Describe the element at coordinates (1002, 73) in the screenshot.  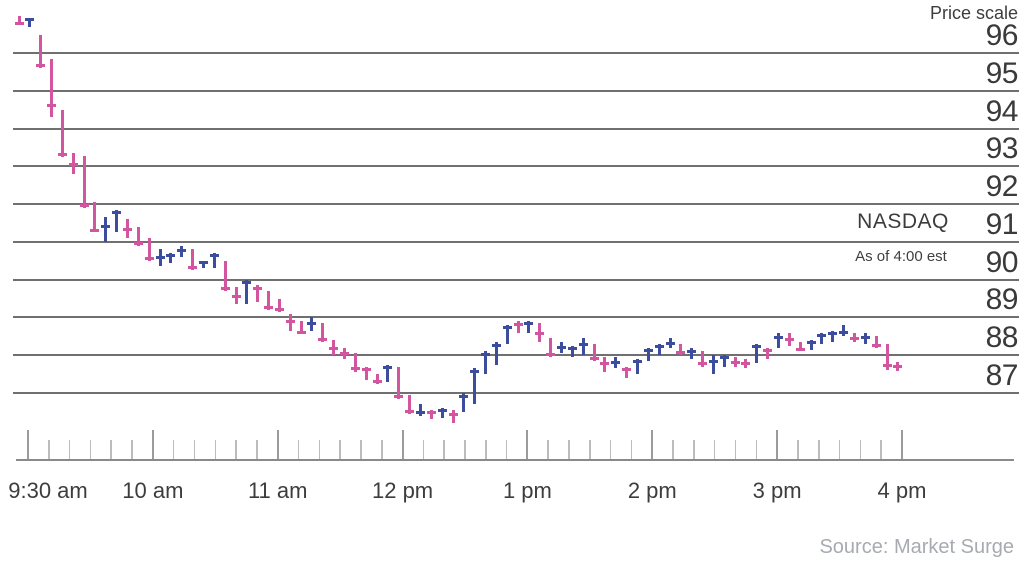
I see `price-tick-label: 95` at that location.